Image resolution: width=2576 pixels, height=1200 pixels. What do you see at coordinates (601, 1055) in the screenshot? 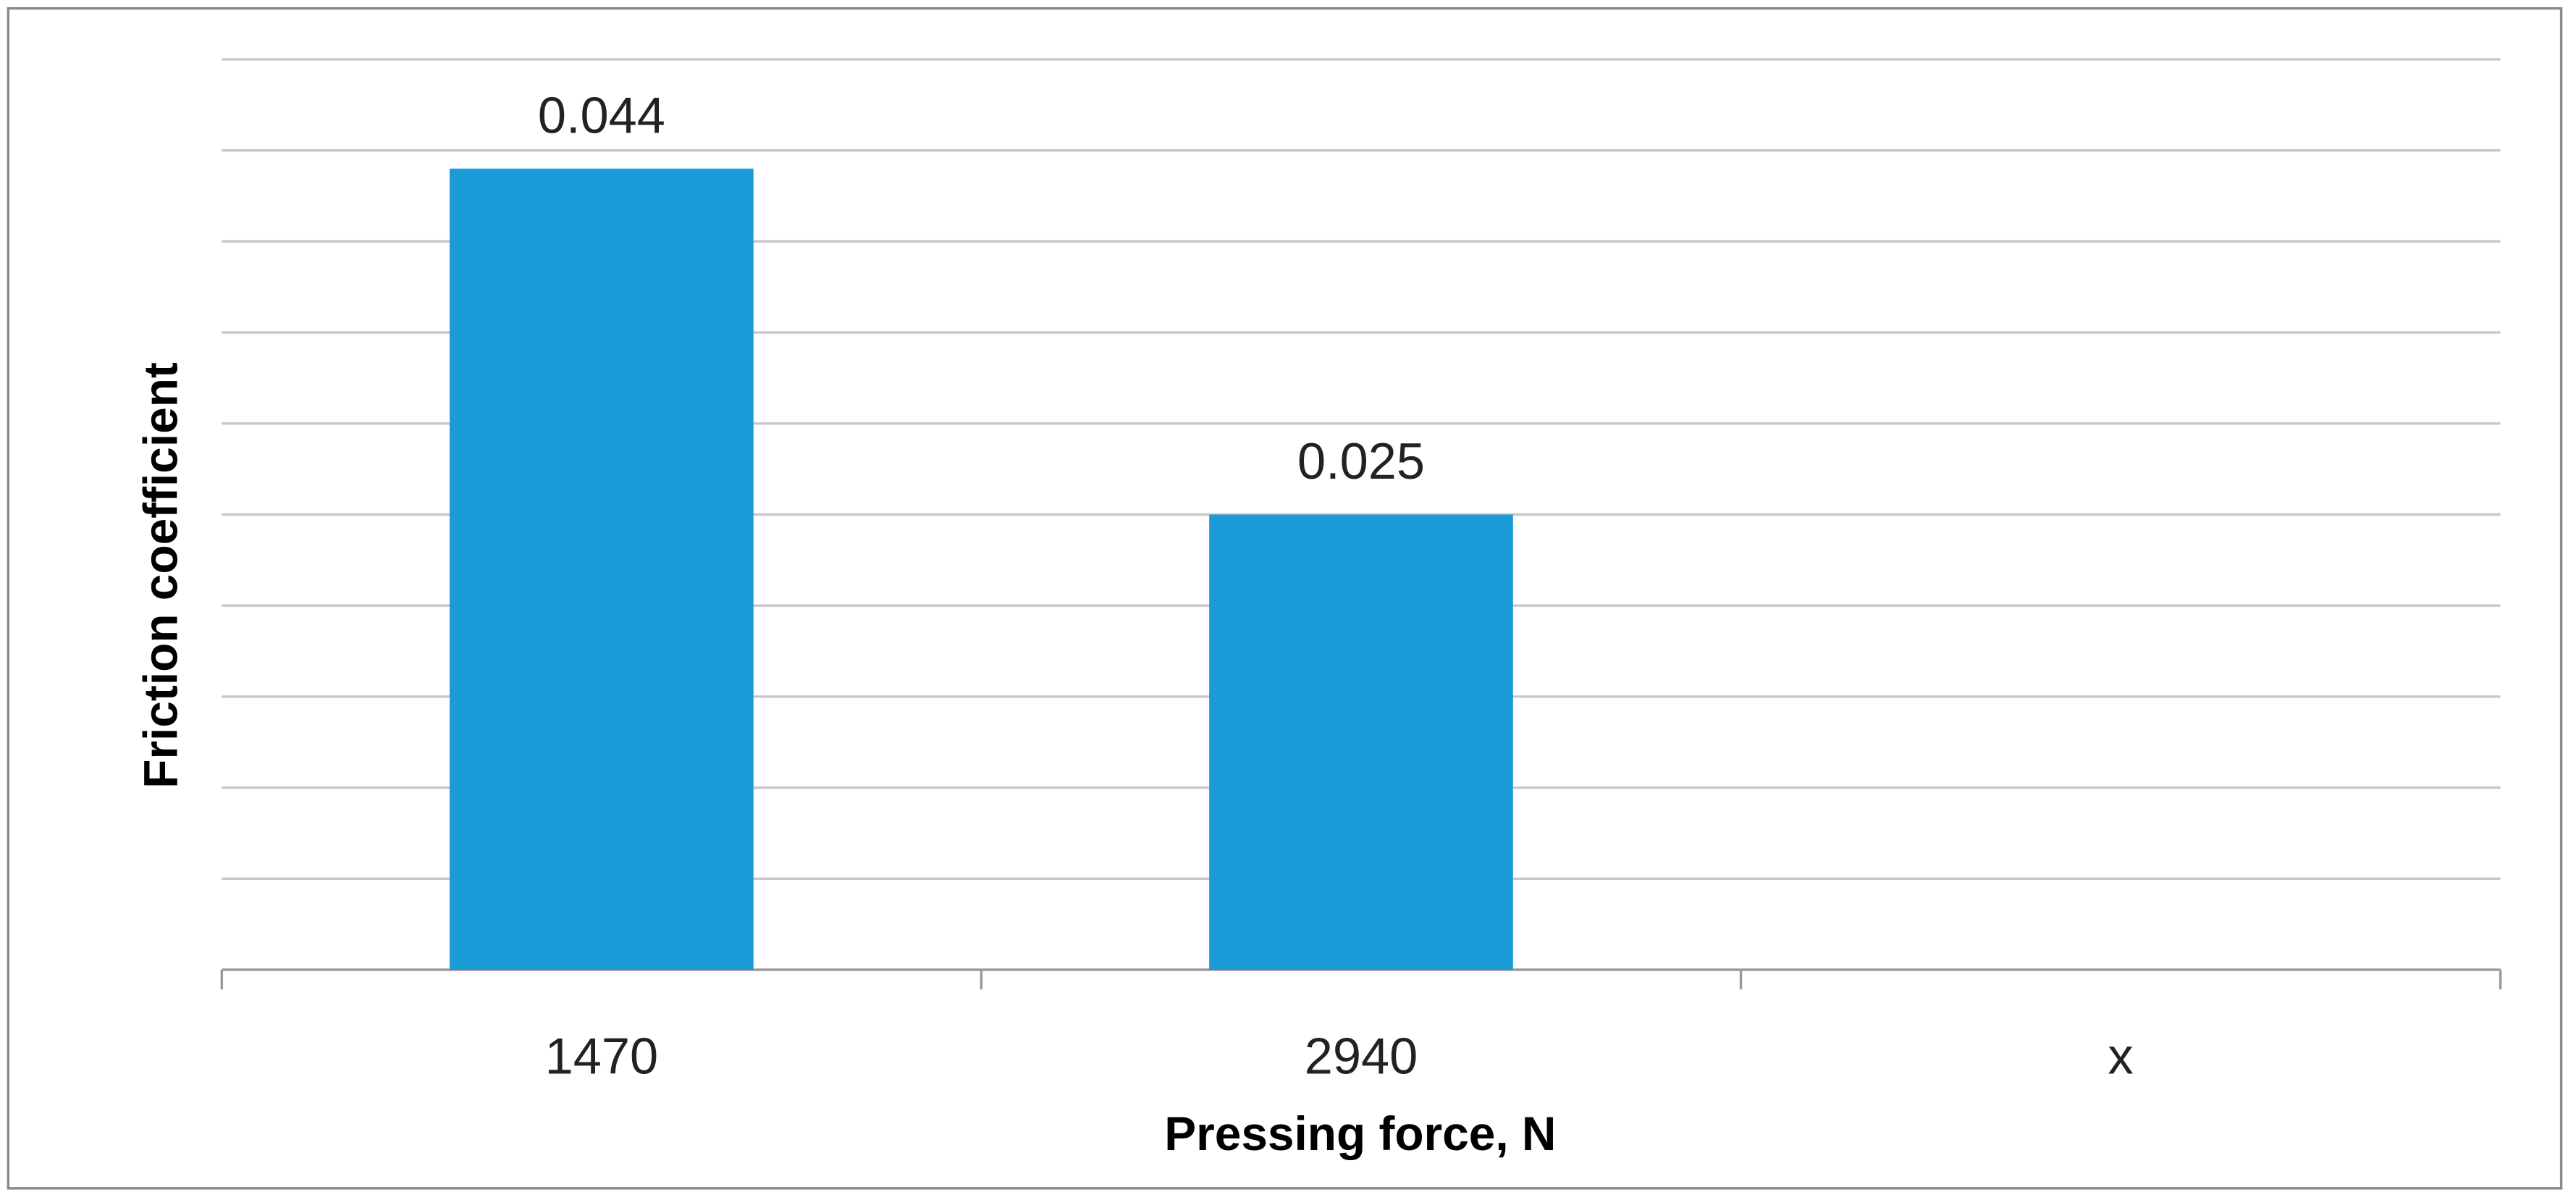
I see `x-tick-label: 1470` at bounding box center [601, 1055].